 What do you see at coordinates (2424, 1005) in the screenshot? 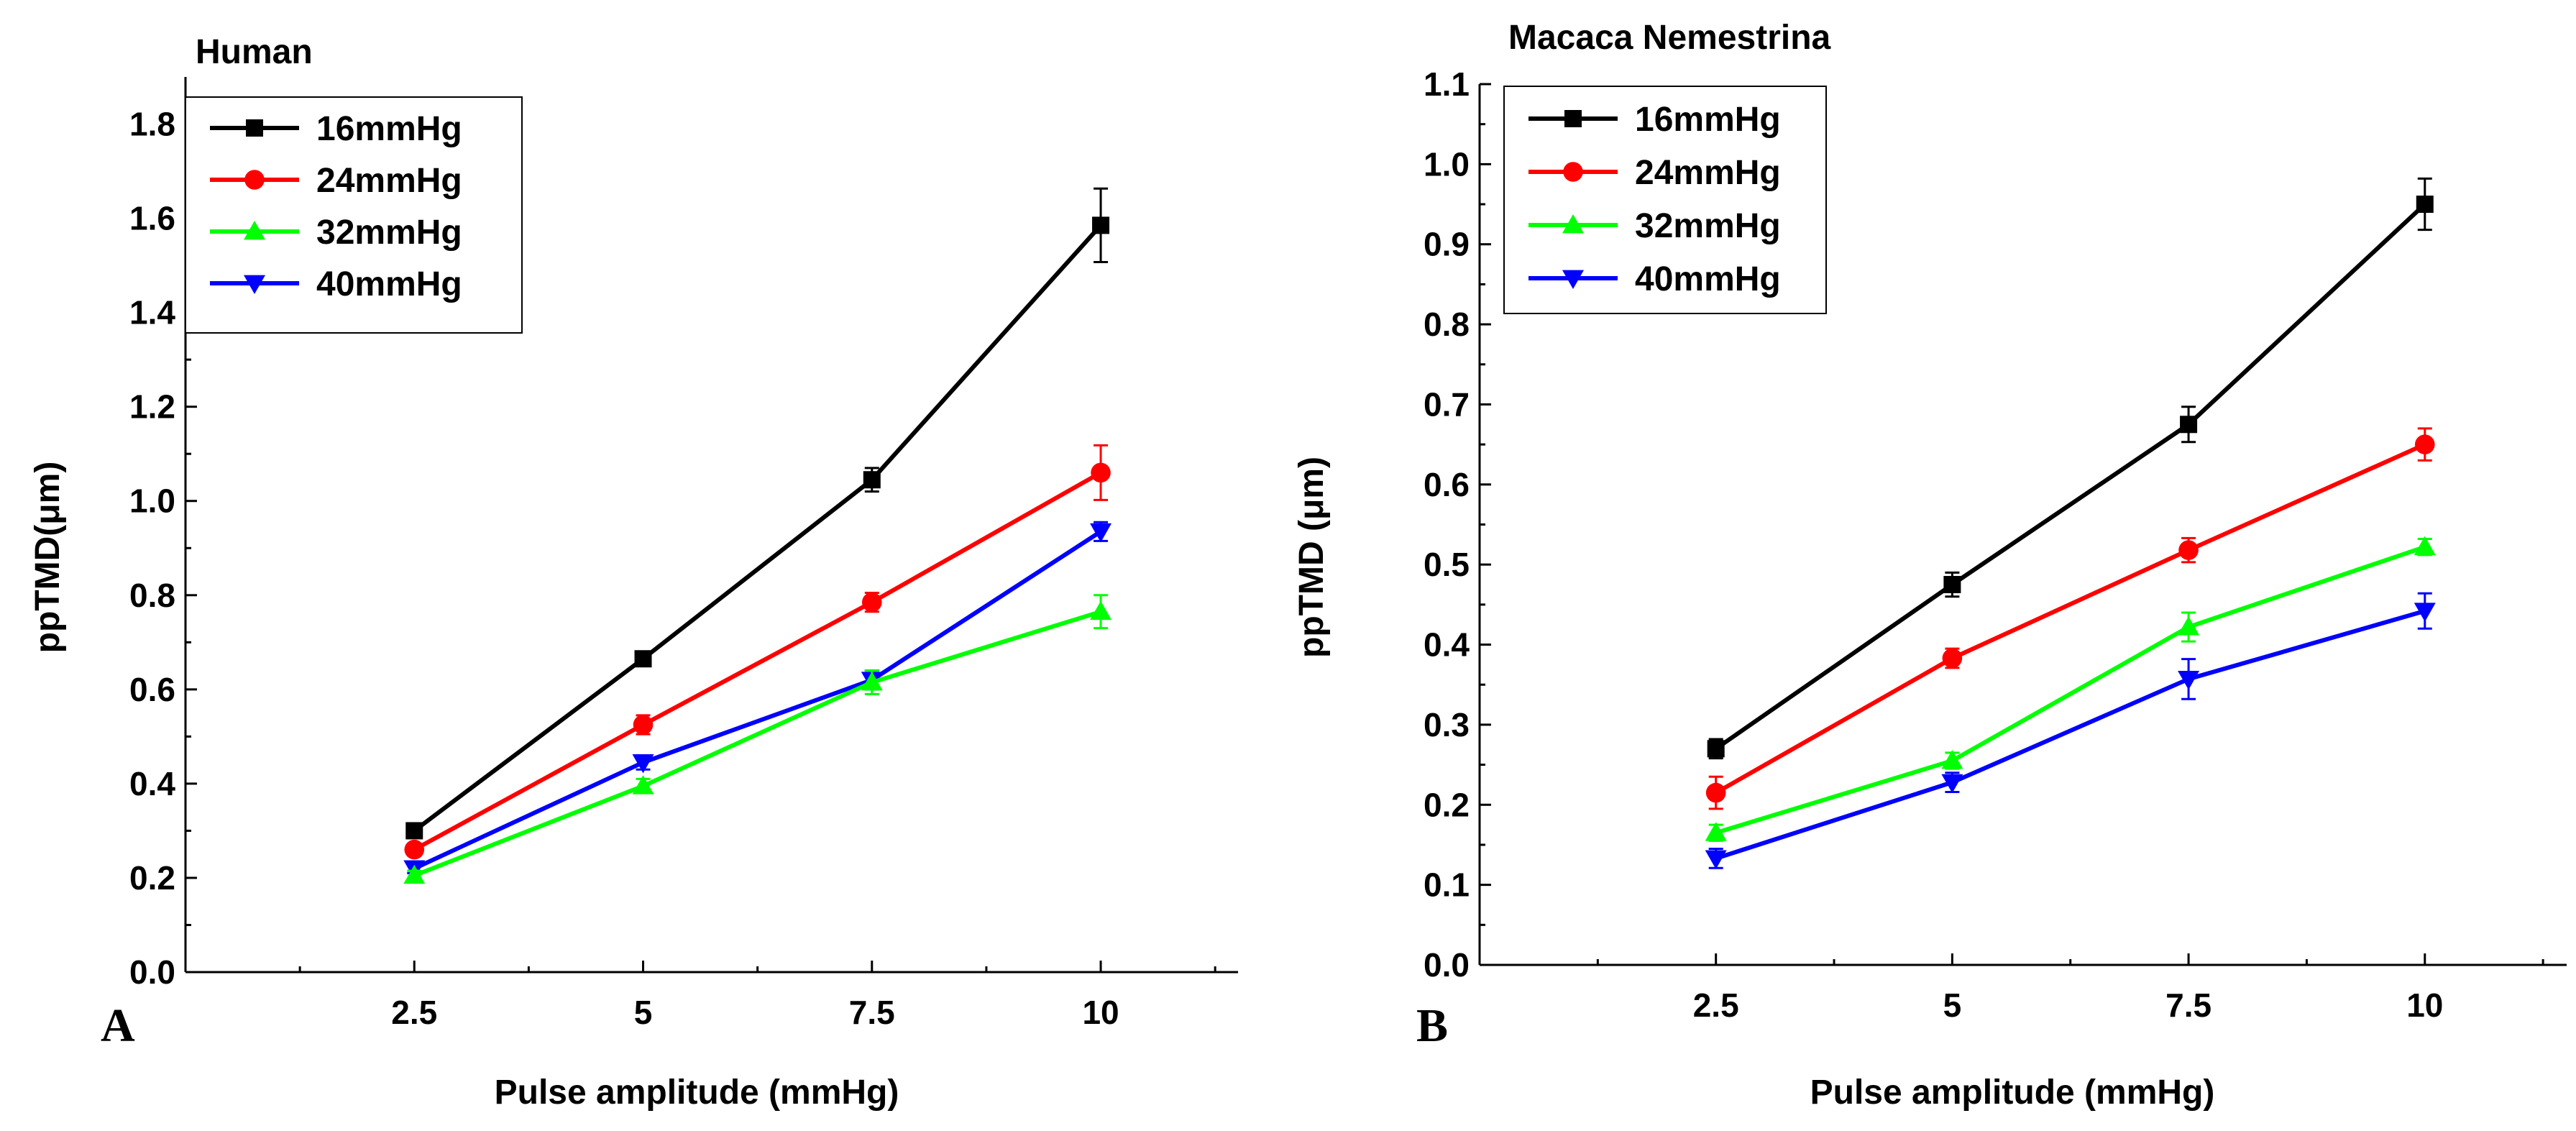
I see `panel-b-x-tick-label: 10` at bounding box center [2424, 1005].